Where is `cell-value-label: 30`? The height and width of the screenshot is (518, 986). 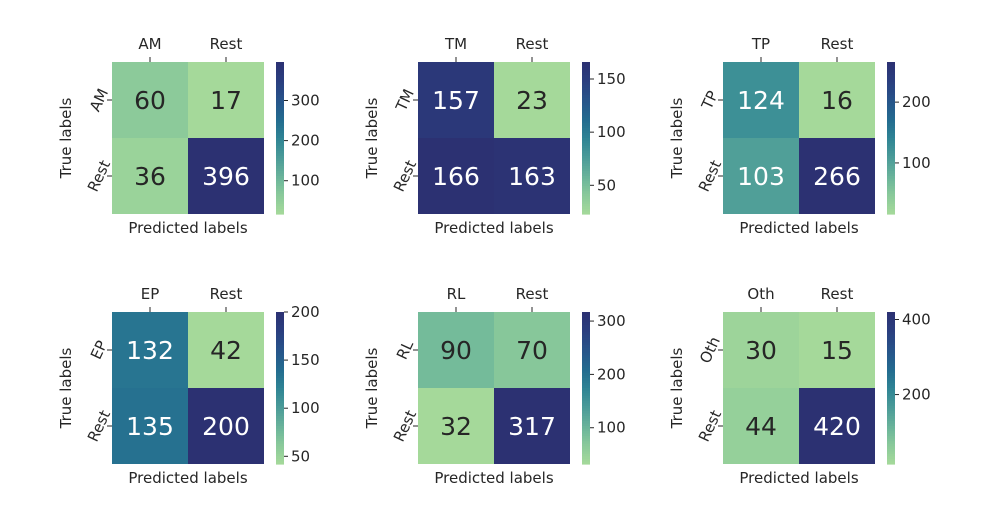
cell-value-label: 30 is located at coordinates (761, 350).